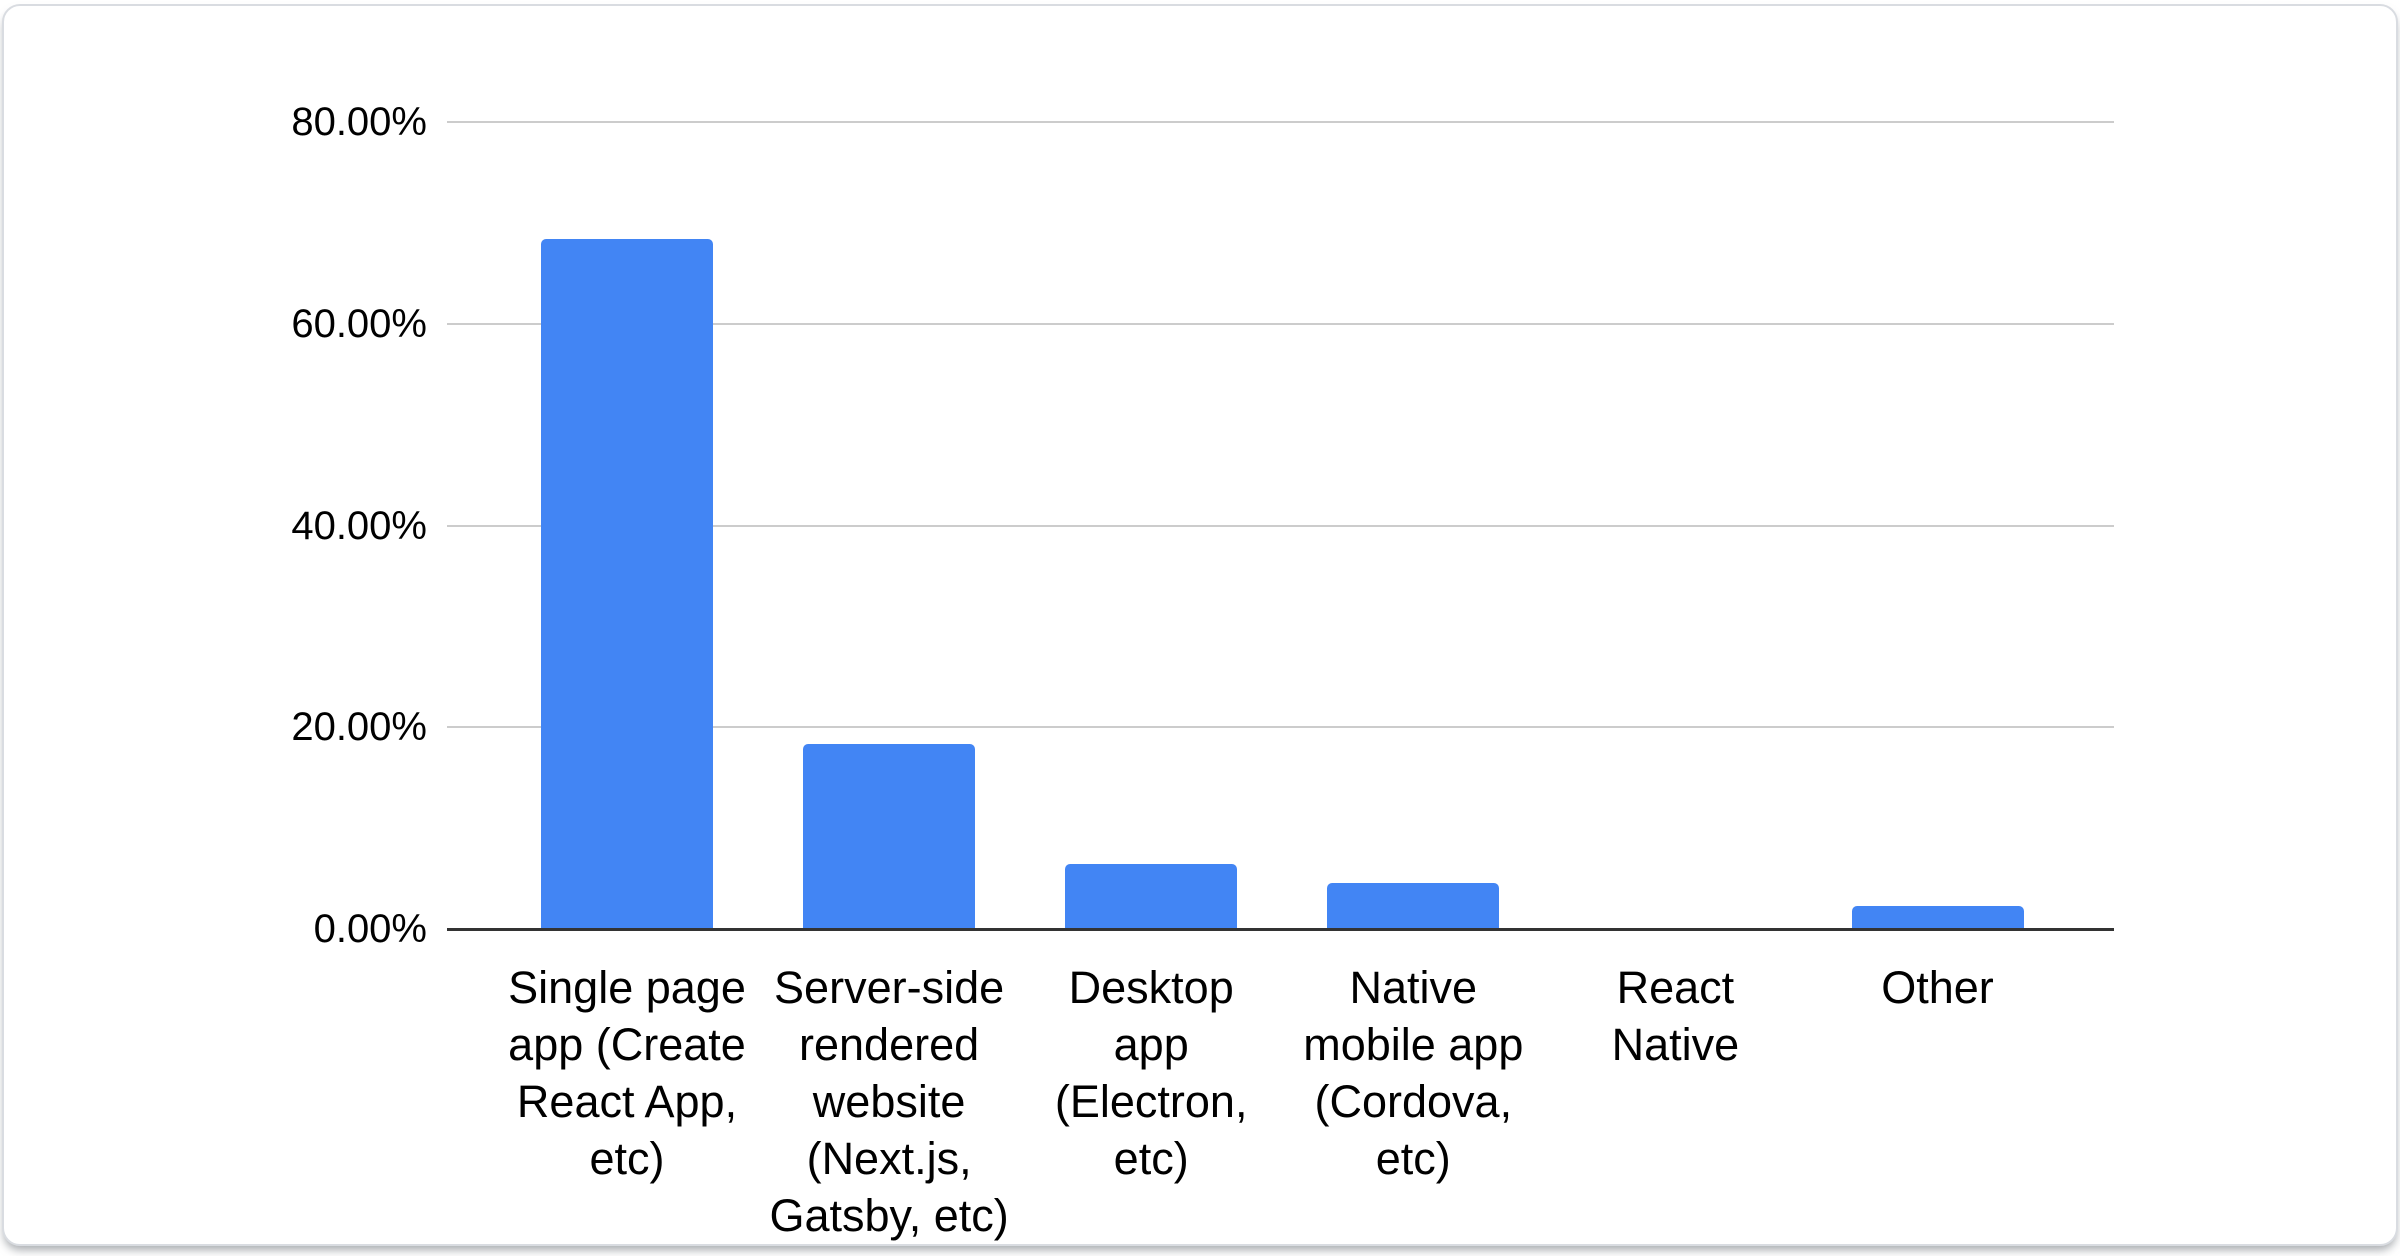 This screenshot has height=1256, width=2400. I want to click on x-axis-label-line: (Next.js,, so click(889, 1158).